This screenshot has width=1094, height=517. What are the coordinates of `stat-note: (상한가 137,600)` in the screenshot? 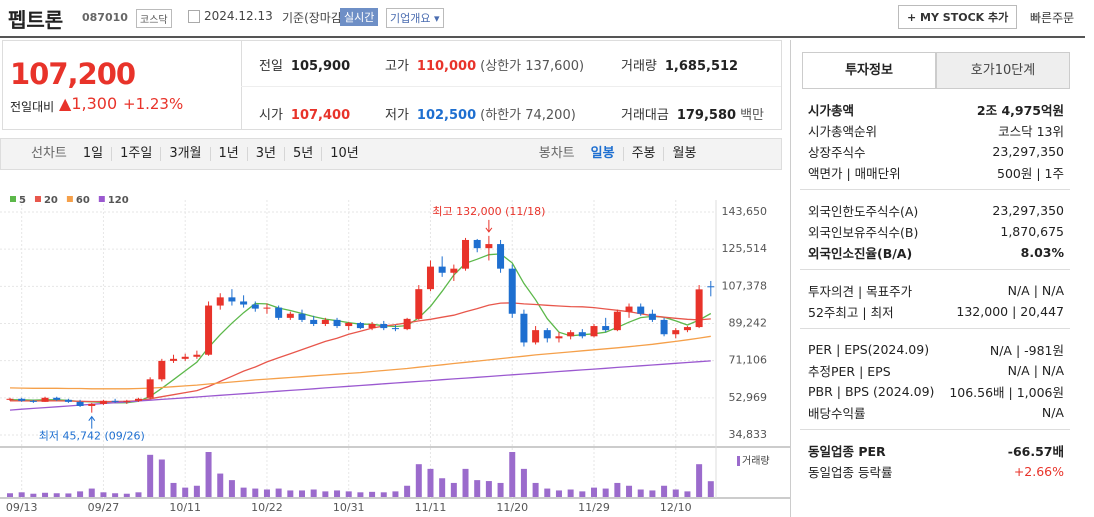 It's located at (532, 66).